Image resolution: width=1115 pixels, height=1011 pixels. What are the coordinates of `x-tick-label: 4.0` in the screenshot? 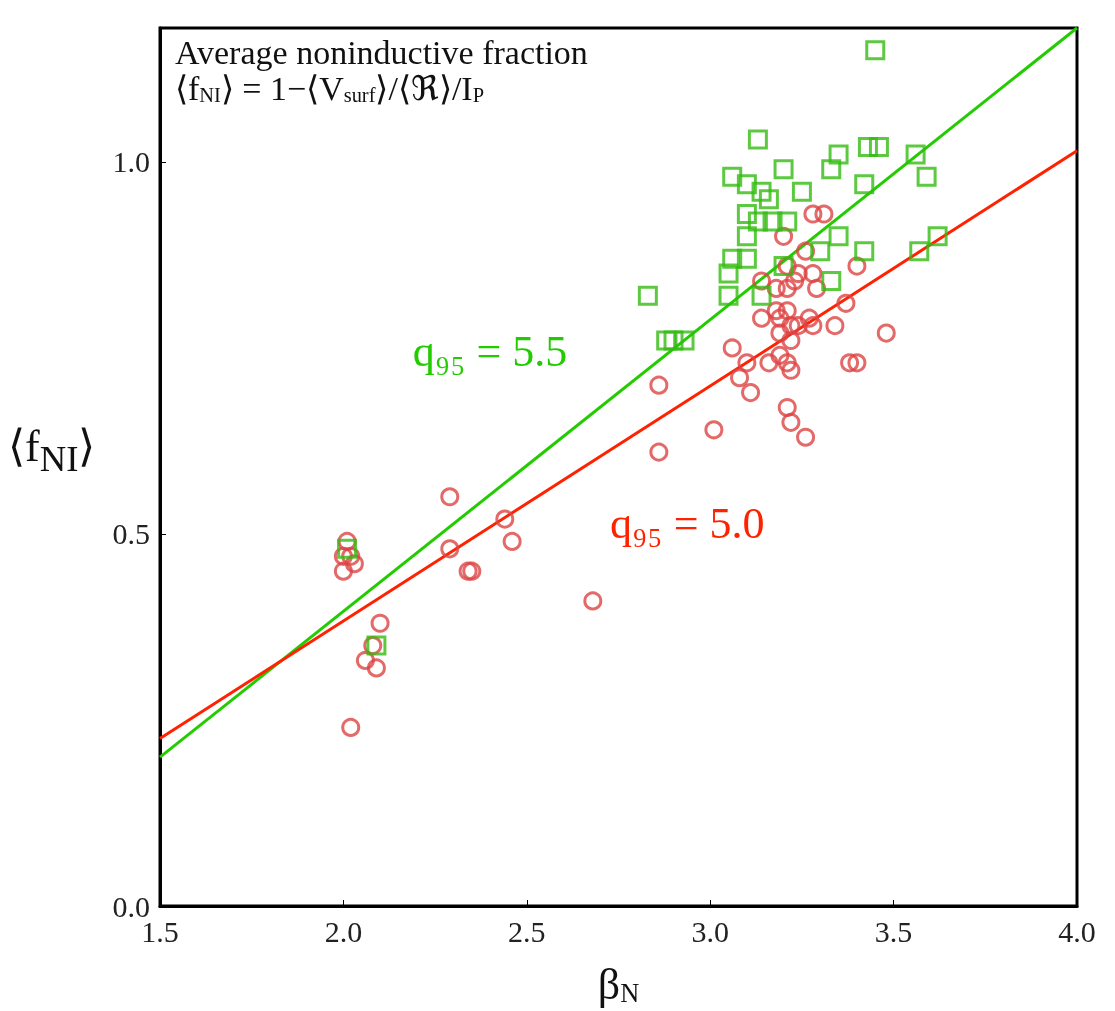 It's located at (1077, 931).